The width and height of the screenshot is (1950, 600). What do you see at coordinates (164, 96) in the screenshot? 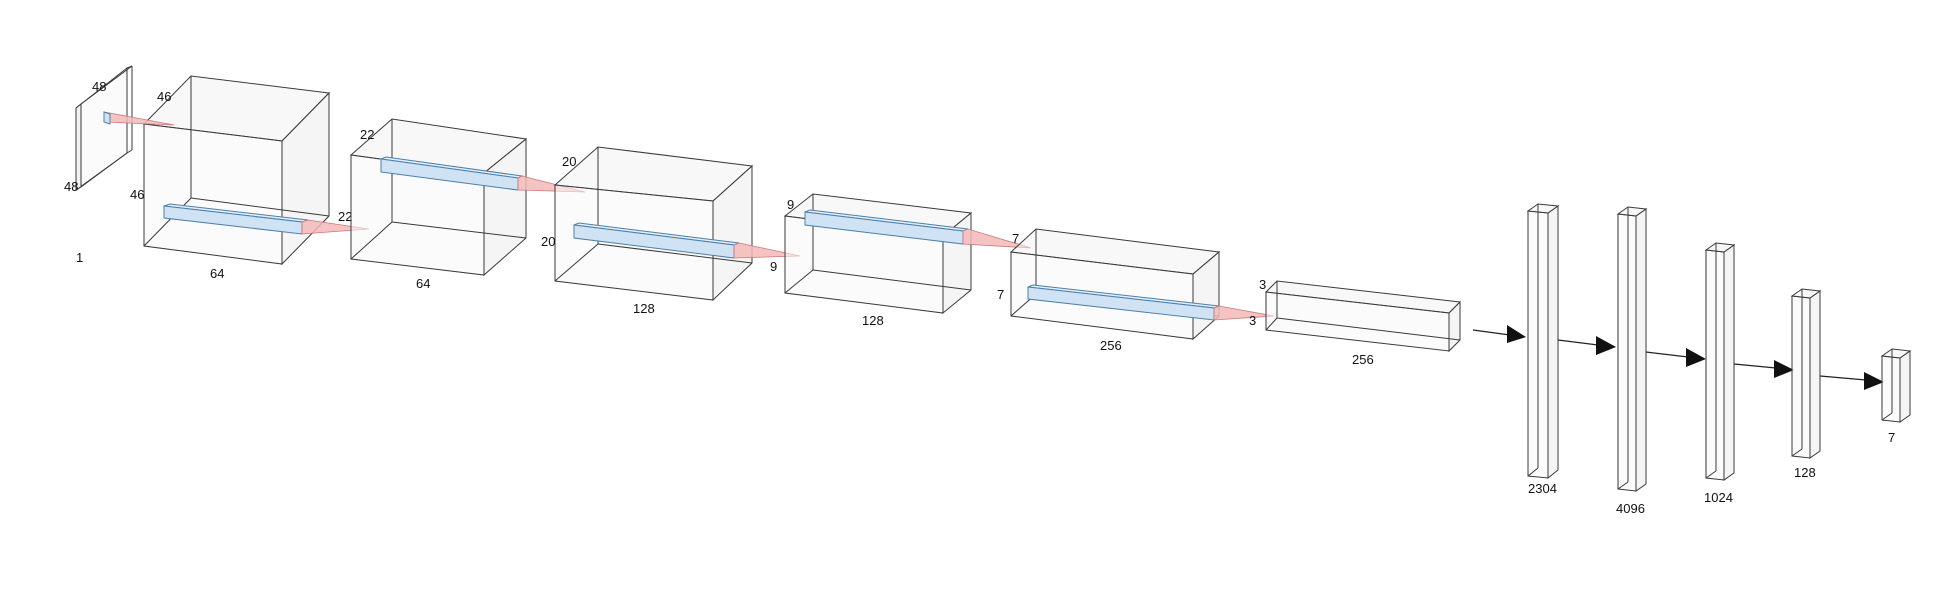
I see `conv1-height-label: 46` at bounding box center [164, 96].